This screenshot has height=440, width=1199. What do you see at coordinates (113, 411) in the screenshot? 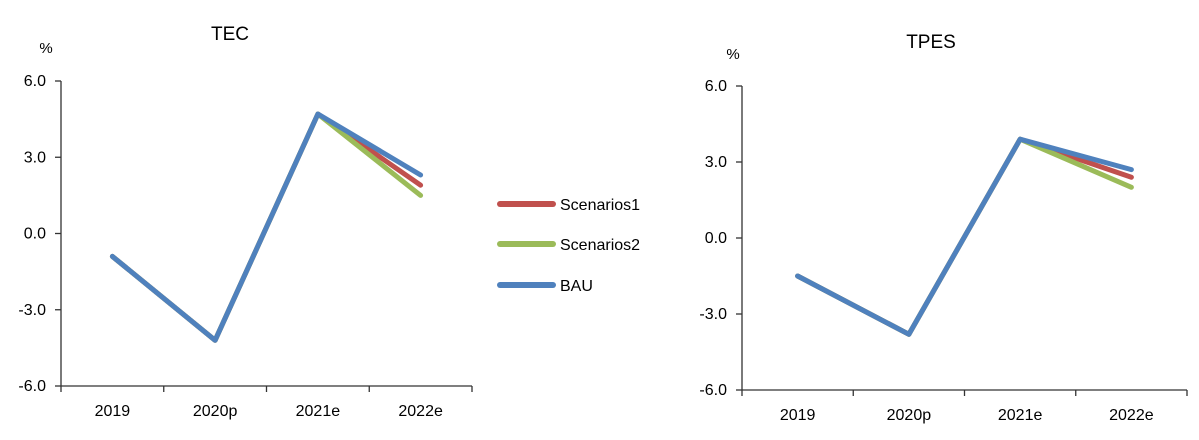
I see `tec-x-tick-label: 2019` at bounding box center [113, 411].